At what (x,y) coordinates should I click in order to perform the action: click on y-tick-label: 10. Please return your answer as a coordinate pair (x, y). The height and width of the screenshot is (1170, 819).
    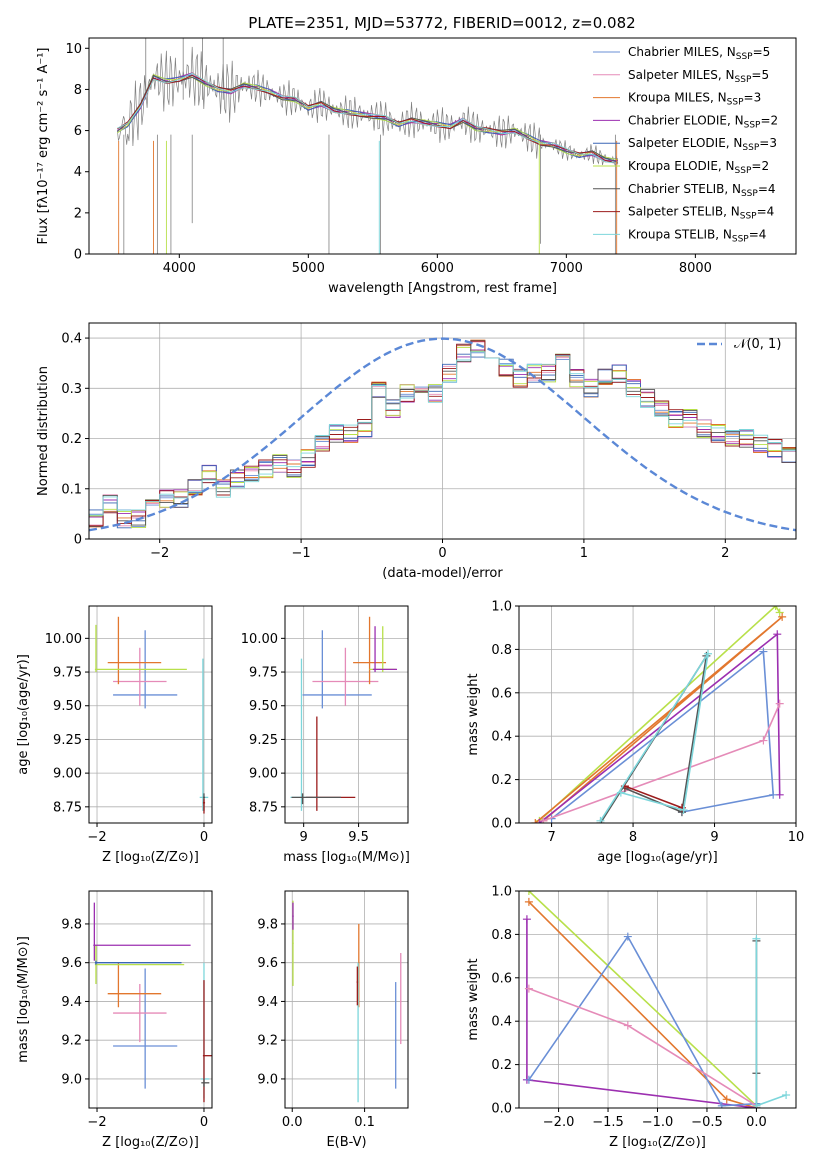
    Looking at the image, I should click on (73, 49).